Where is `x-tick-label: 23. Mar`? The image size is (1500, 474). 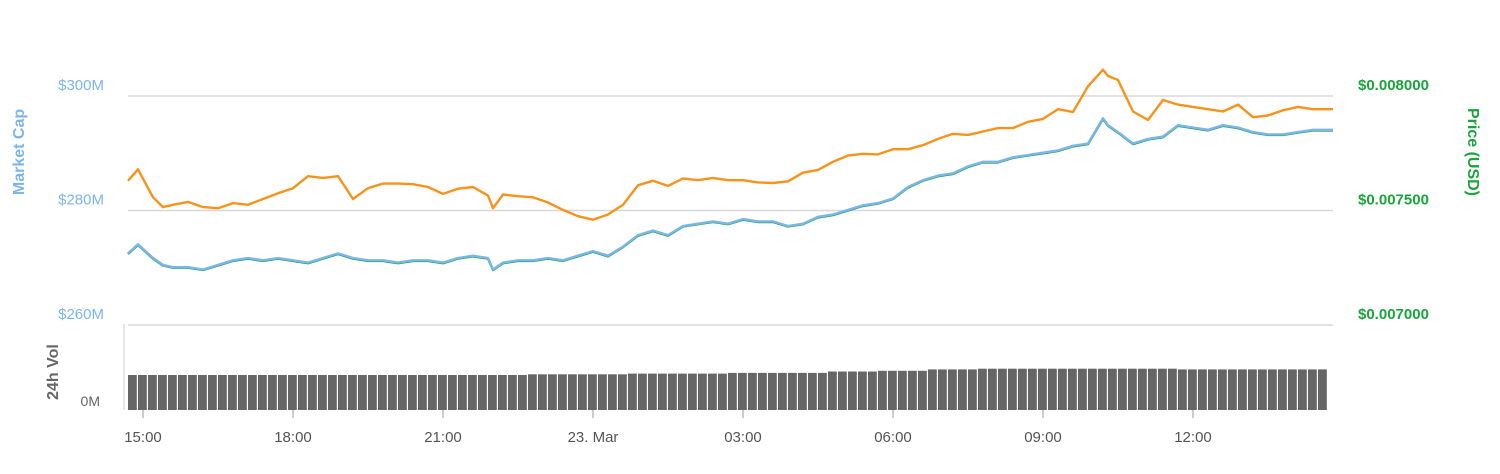 x-tick-label: 23. Mar is located at coordinates (593, 437).